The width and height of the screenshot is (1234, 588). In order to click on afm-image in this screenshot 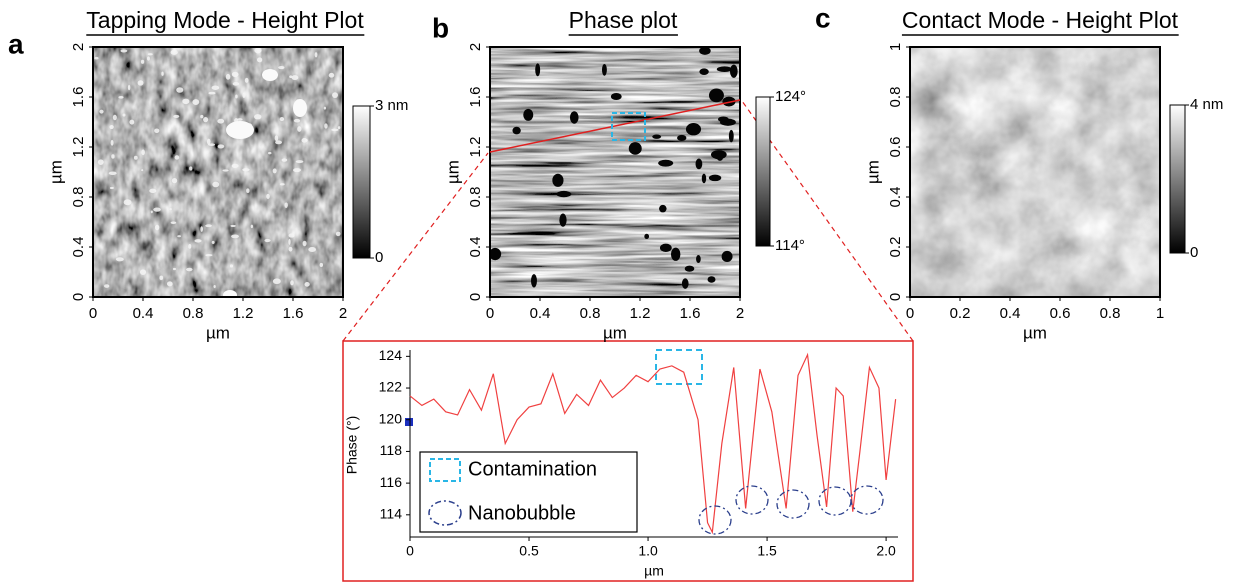, I will do `click(615, 172)`.